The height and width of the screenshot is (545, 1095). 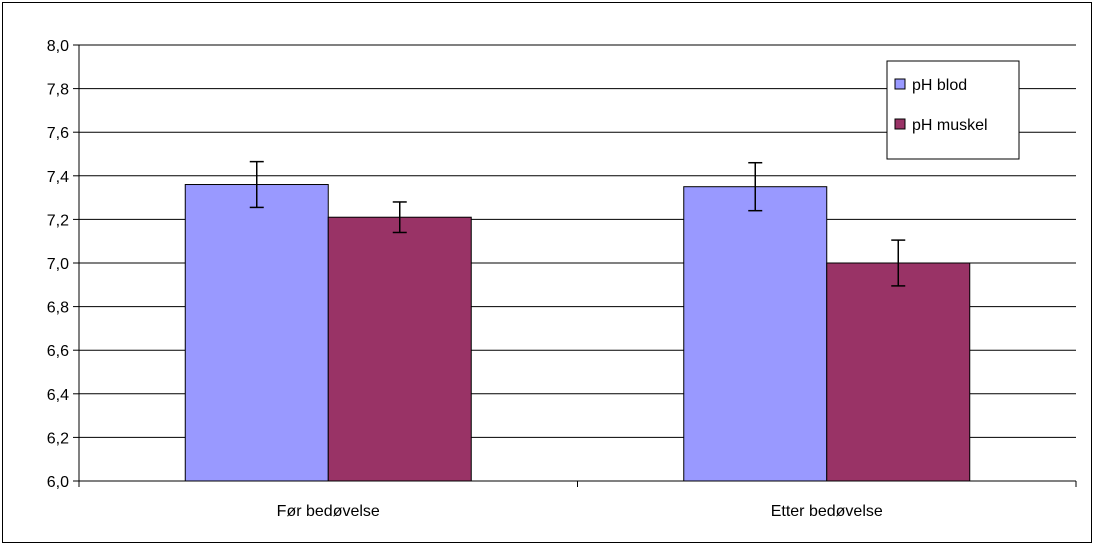 What do you see at coordinates (58, 308) in the screenshot?
I see `y-tick-label: 6,8` at bounding box center [58, 308].